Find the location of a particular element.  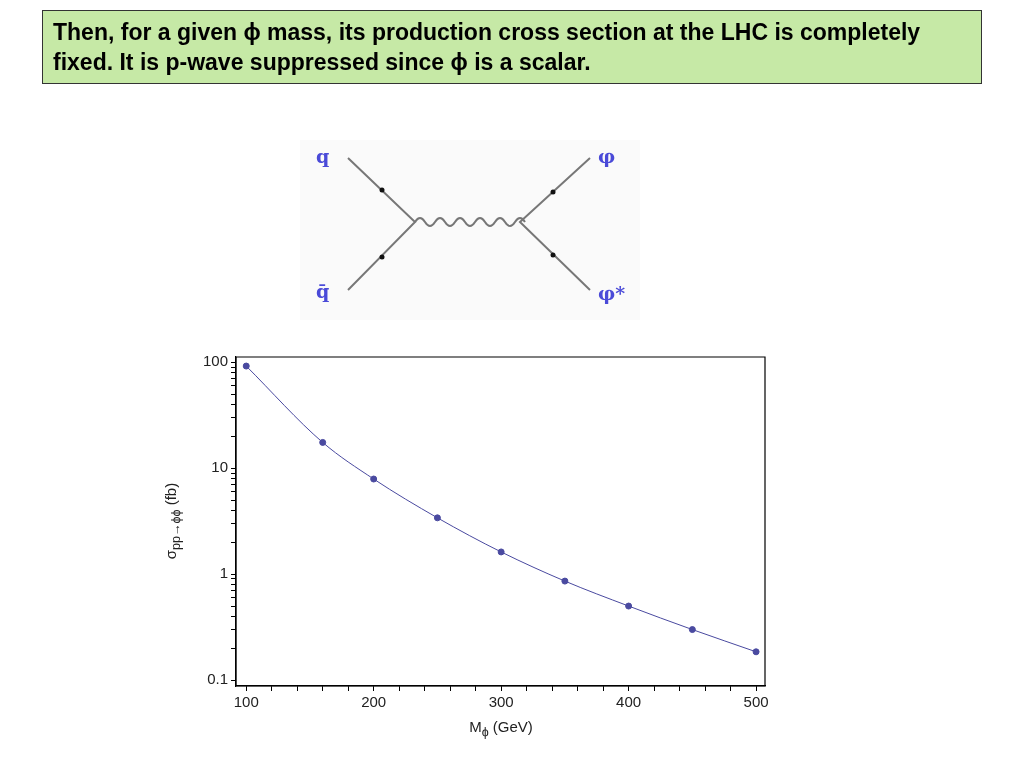

x-axis-title: M$_{ϕ}$ (GeV) is located at coordinates (501, 728).